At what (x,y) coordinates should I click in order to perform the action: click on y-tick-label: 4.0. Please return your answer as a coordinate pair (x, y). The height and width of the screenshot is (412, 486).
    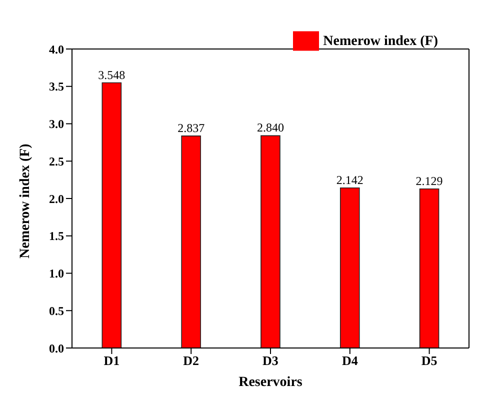
    Looking at the image, I should click on (56, 49).